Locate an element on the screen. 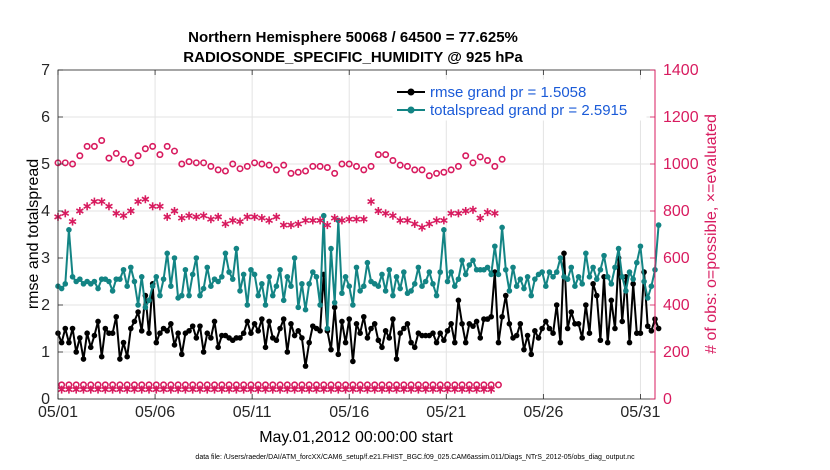 The image size is (830, 470). y-right-tick-label: 800 is located at coordinates (676, 211).